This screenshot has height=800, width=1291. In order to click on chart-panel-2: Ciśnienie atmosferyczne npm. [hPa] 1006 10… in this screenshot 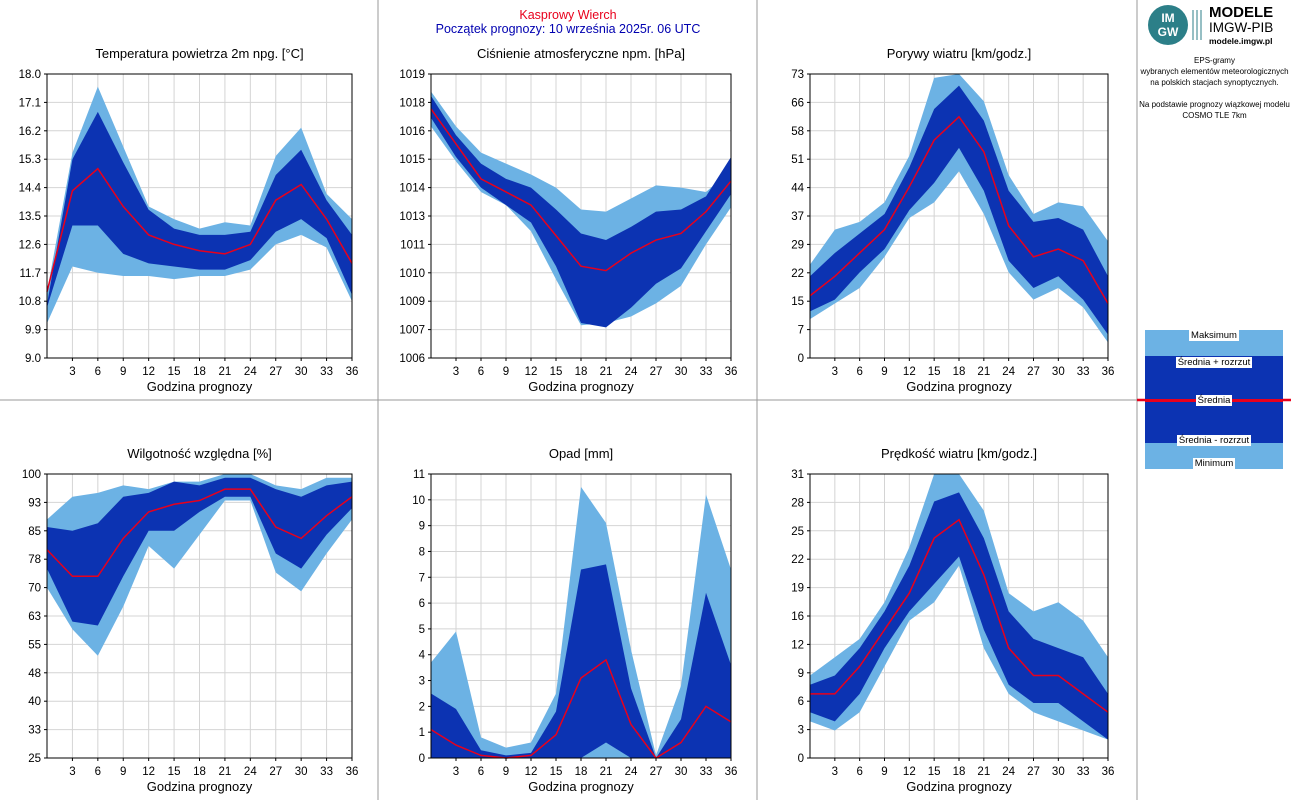, I will do `click(568, 220)`.